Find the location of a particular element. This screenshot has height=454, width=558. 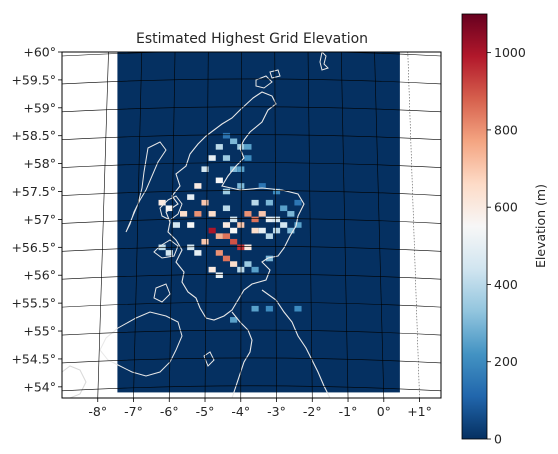

y-tick-label: +56° is located at coordinates (39, 275).